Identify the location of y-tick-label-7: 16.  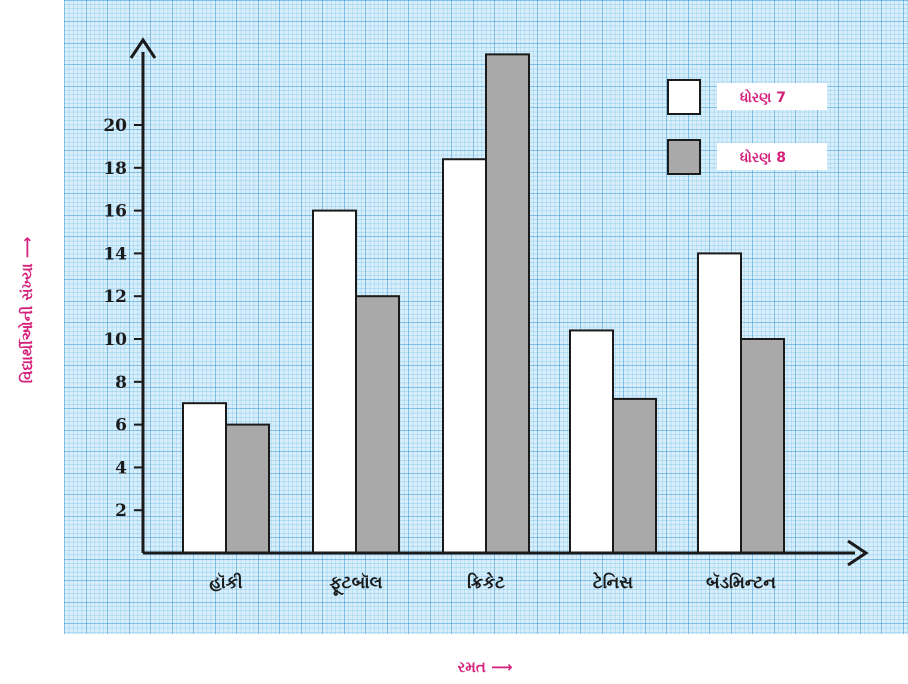
(115, 212).